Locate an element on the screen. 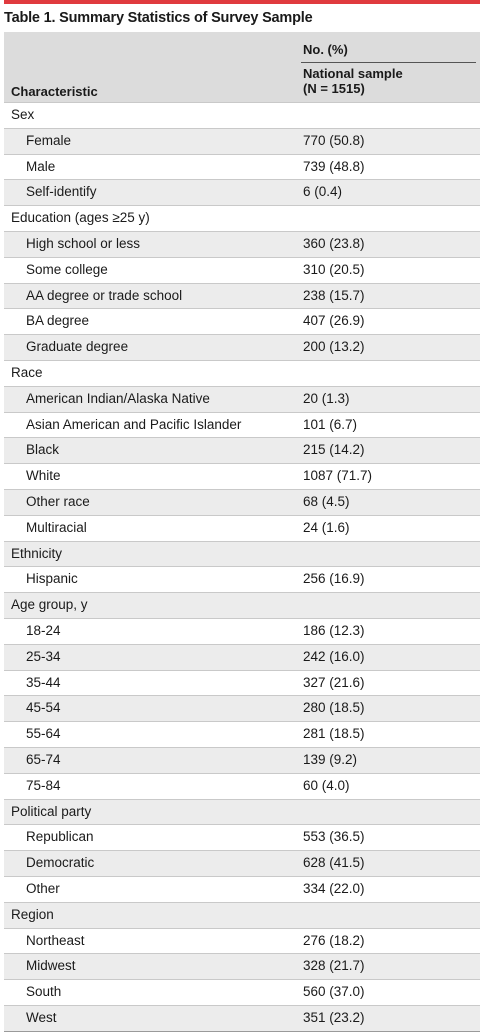 This screenshot has width=480, height=1032. characteristic-cell: 45-54 is located at coordinates (43, 708).